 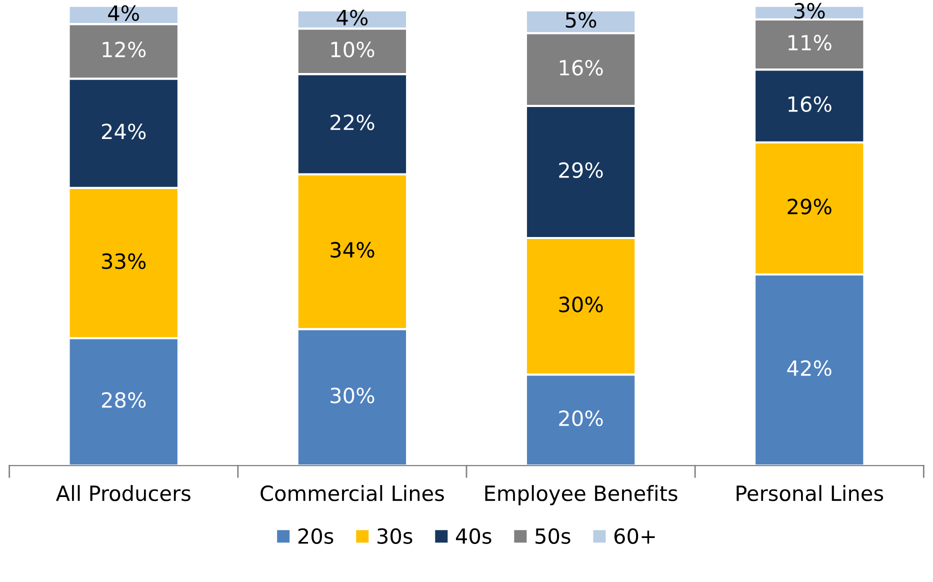 I want to click on data-label: 33%, so click(x=124, y=261).